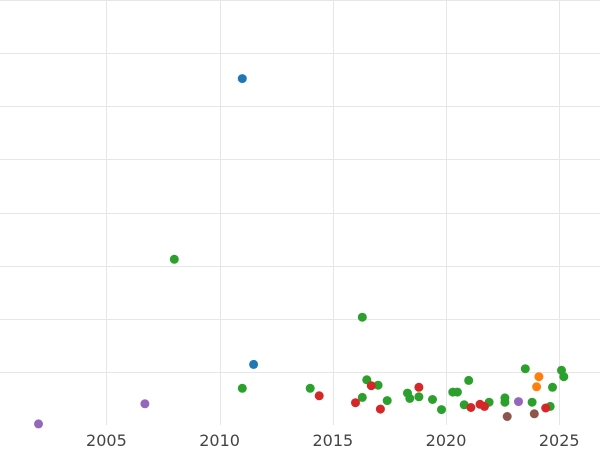 The width and height of the screenshot is (600, 450). I want to click on x-axis-tick-labels: 2005 2010 2015 2020 2025, so click(333, 440).